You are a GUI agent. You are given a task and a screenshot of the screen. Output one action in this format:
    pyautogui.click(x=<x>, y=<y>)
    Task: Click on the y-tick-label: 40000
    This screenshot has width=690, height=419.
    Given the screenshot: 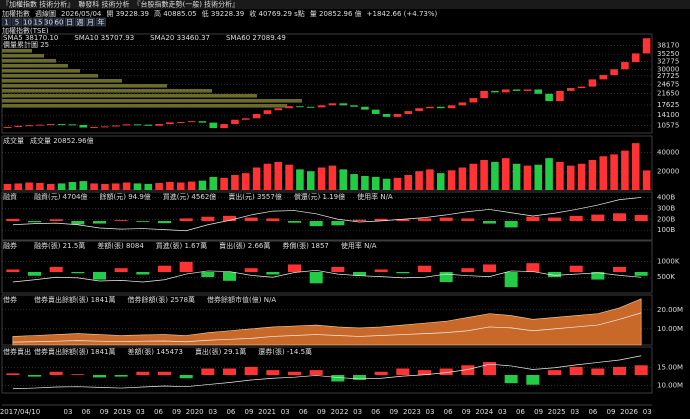 What is the action you would take?
    pyautogui.click(x=668, y=153)
    